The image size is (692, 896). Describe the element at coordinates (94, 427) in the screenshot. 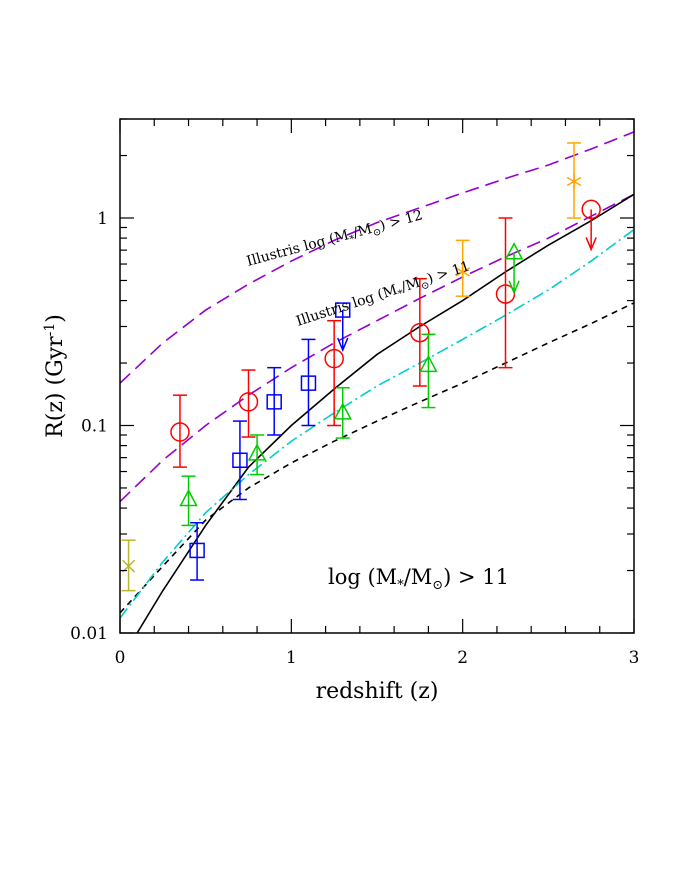

I see `y-tick-label: 0.1` at that location.